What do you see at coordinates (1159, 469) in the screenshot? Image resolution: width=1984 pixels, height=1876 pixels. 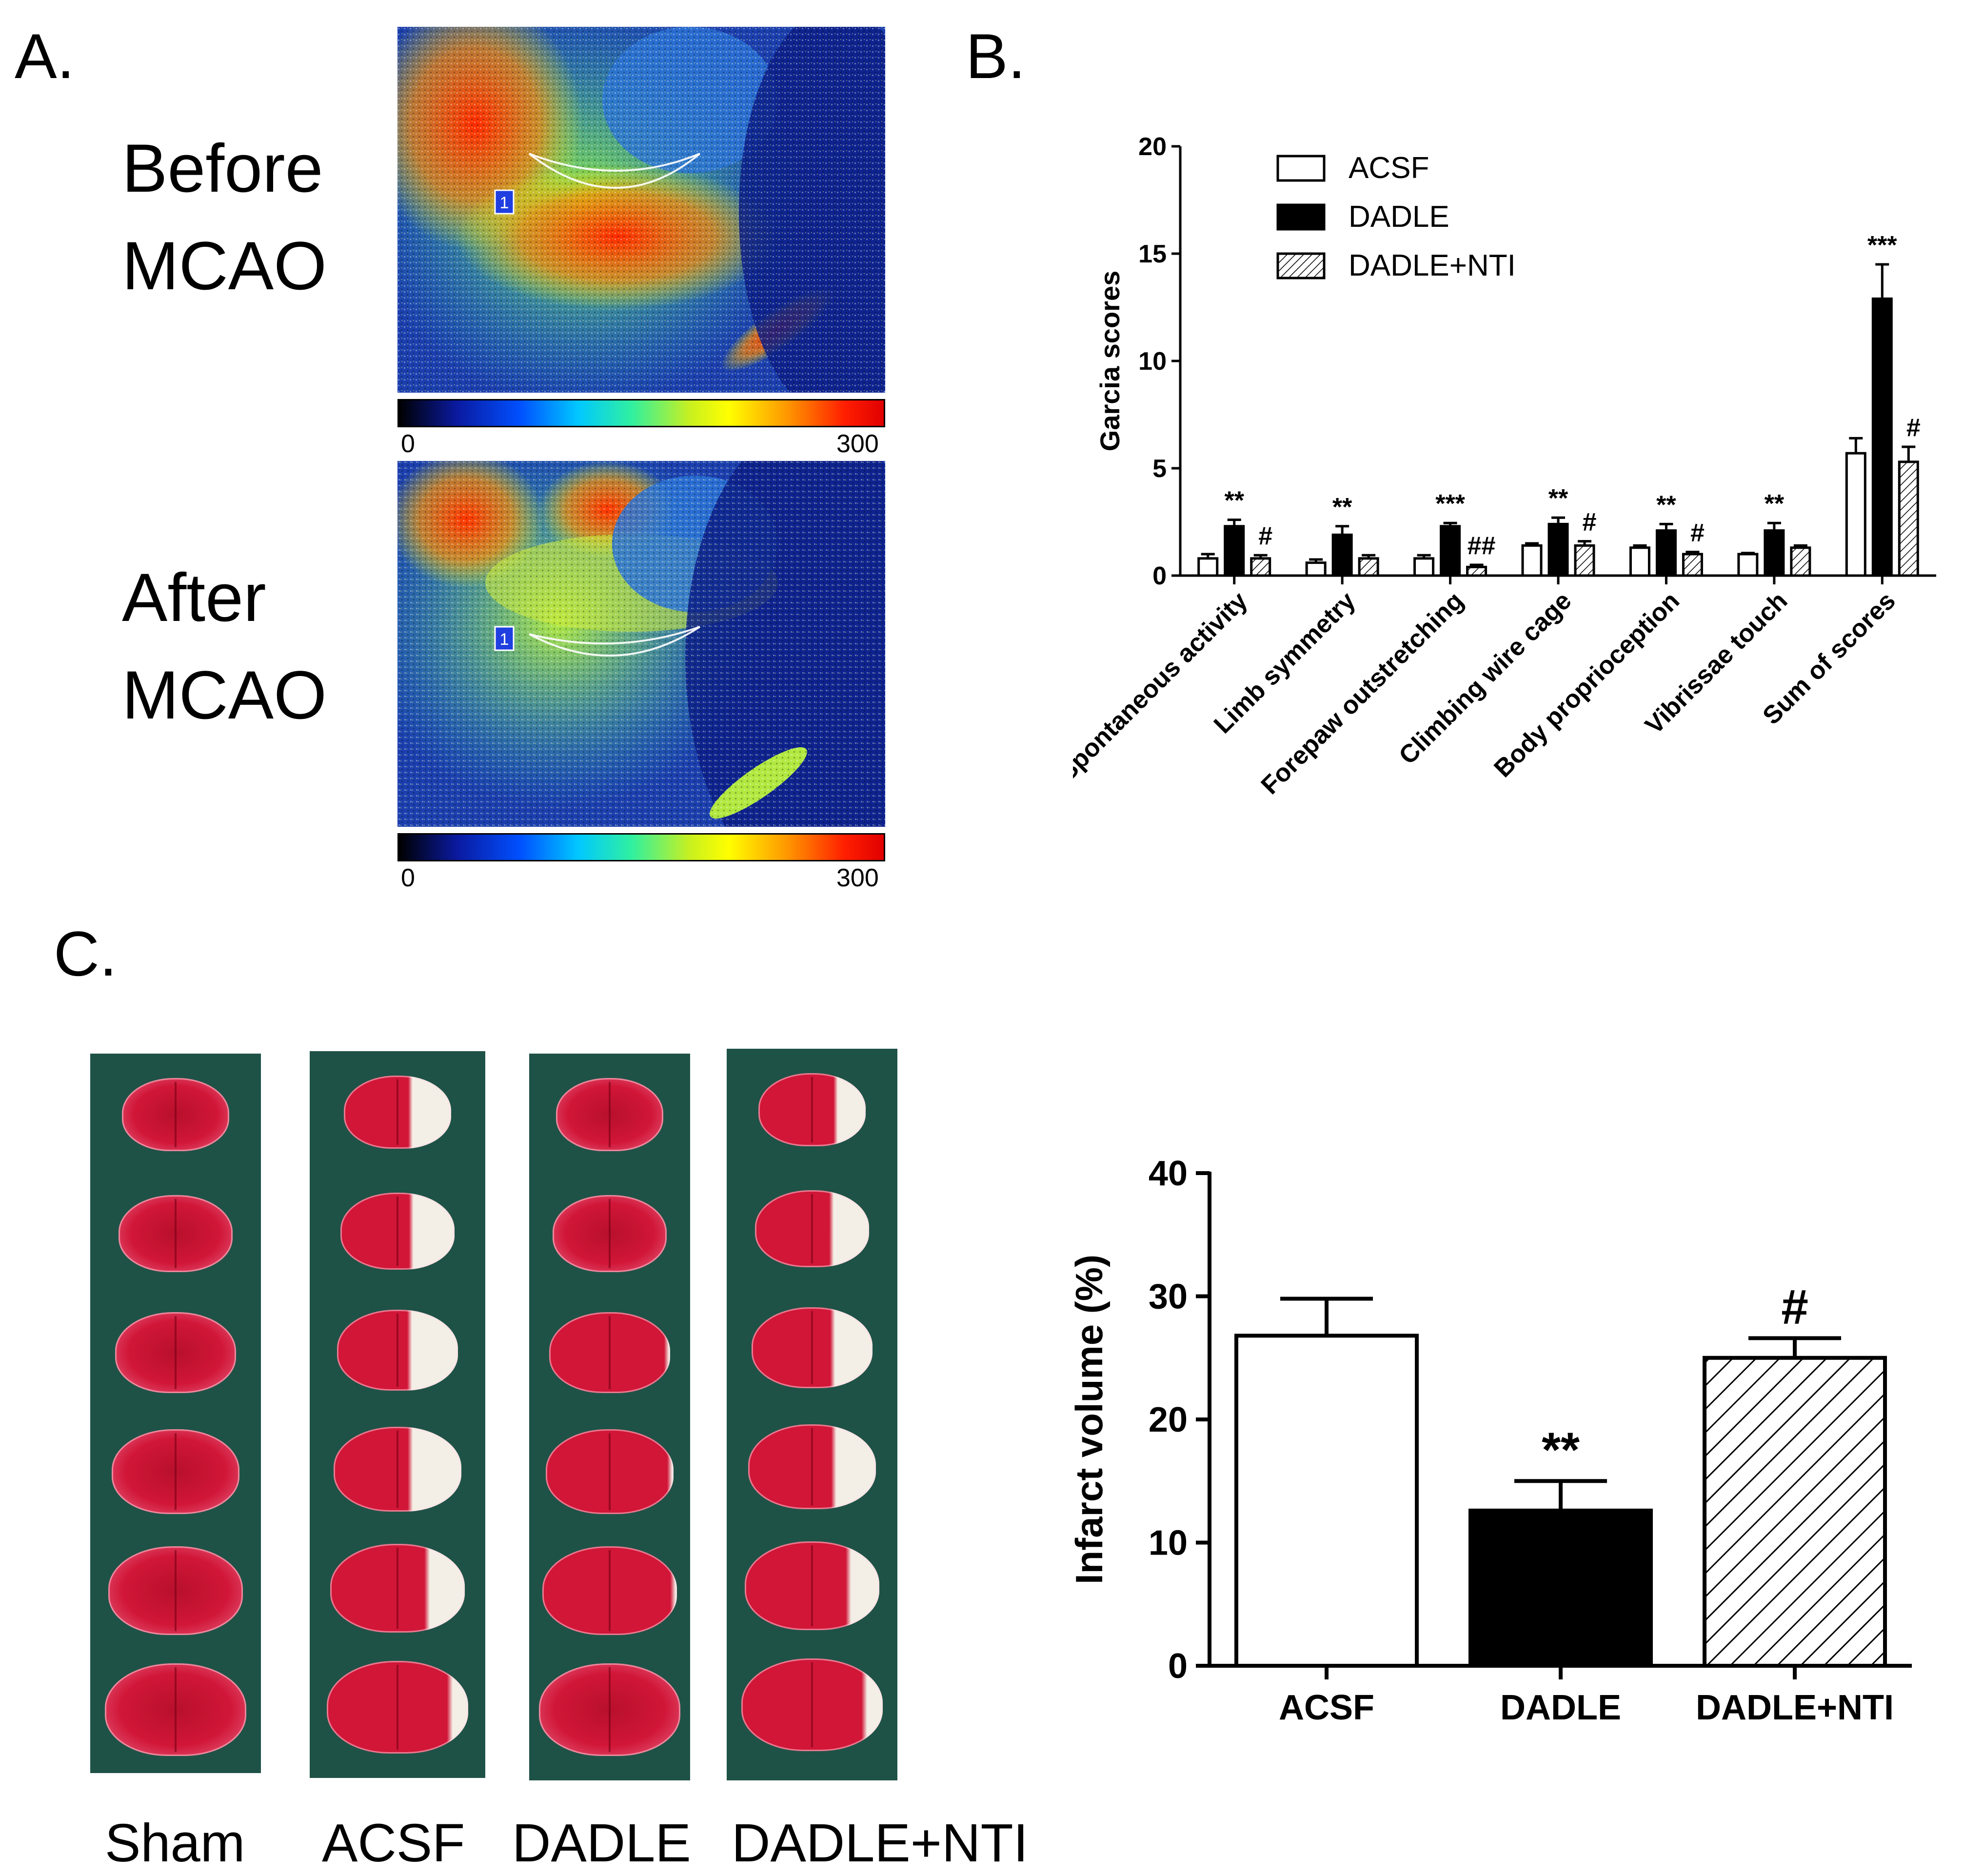 I see `y-tick-label: 5` at bounding box center [1159, 469].